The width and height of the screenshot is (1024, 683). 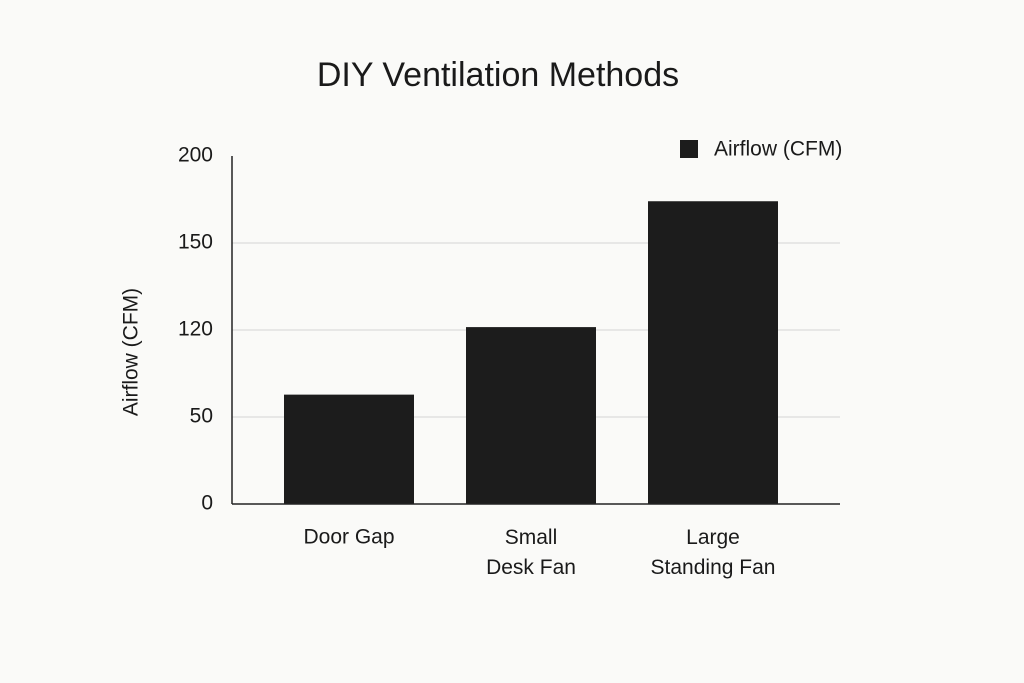 What do you see at coordinates (195, 155) in the screenshot?
I see `y-tick-label: 200` at bounding box center [195, 155].